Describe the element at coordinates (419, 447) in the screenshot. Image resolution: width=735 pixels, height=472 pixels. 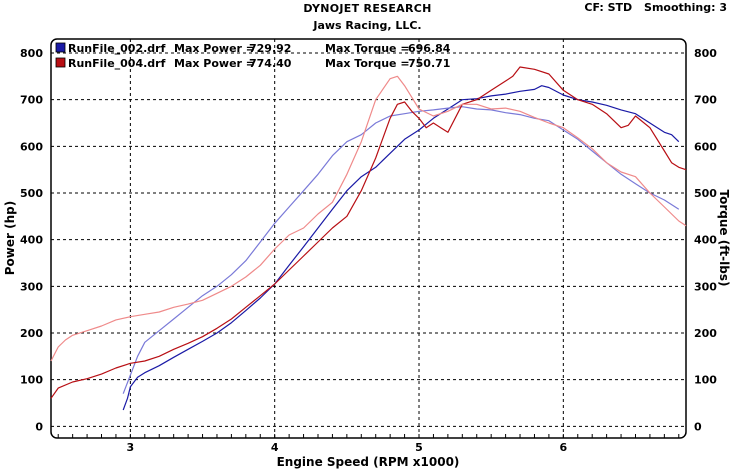
I see `x-tick-label: 5` at that location.